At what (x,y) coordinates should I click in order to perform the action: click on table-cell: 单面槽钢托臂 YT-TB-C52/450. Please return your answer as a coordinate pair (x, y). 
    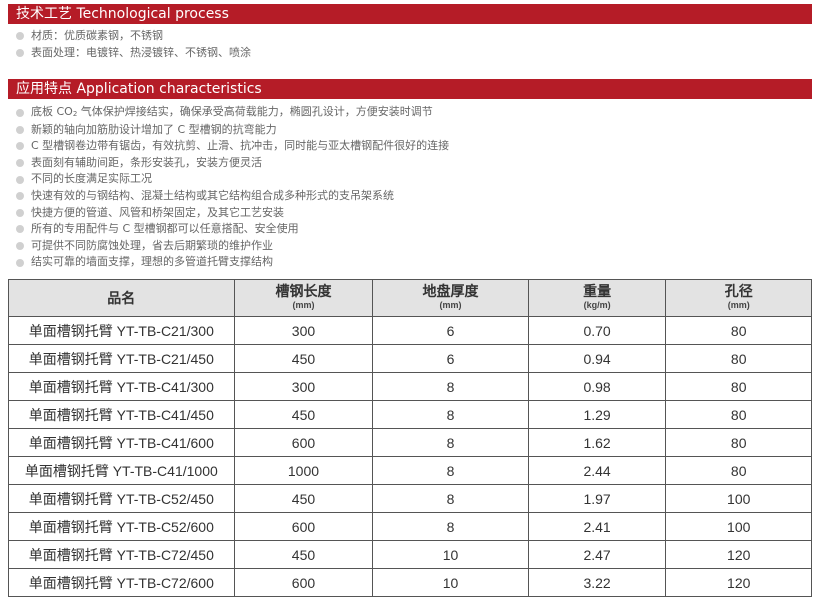
    Looking at the image, I should click on (121, 498).